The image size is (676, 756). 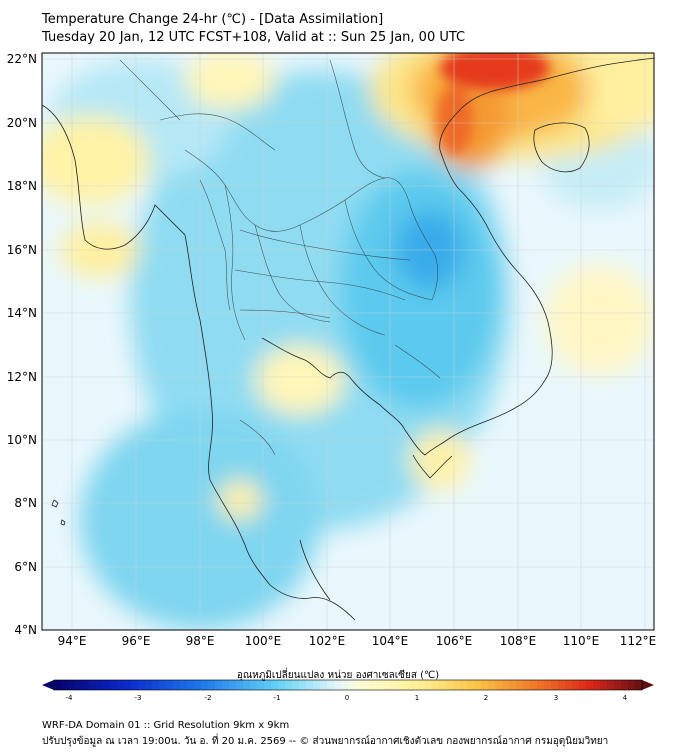 I want to click on colorbar-tick: -4, so click(x=70, y=698).